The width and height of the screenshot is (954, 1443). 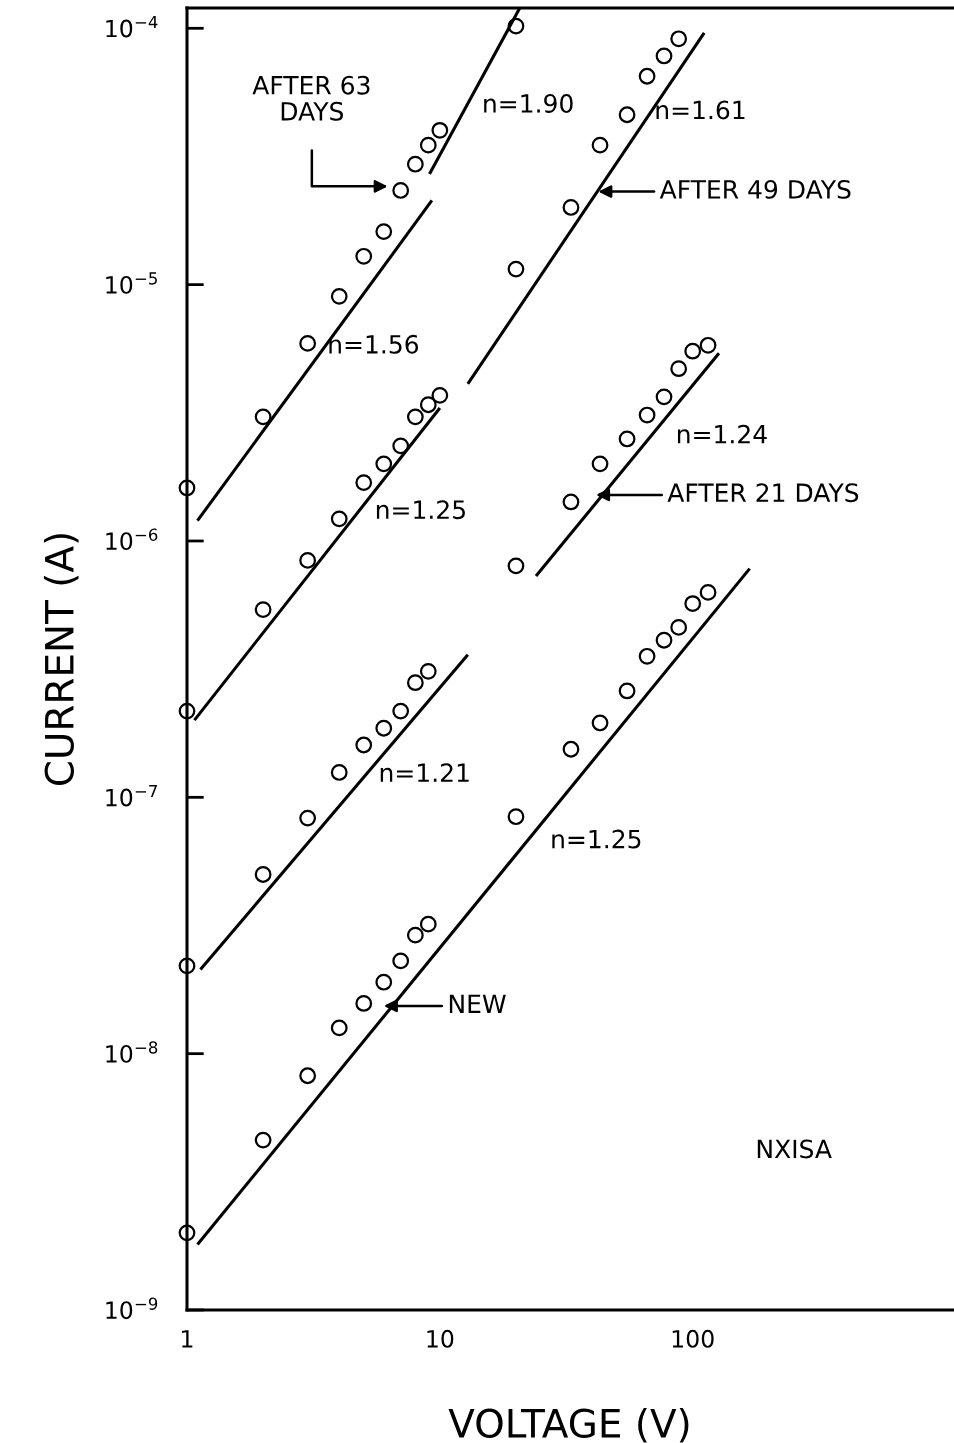 What do you see at coordinates (755, 189) in the screenshot?
I see `annotation: AFTER 49 DAYS` at bounding box center [755, 189].